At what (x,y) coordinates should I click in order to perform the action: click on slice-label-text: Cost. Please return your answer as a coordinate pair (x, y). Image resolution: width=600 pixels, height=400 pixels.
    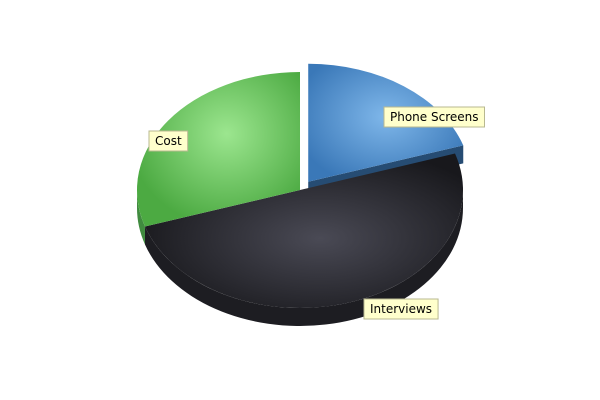
    Looking at the image, I should click on (168, 141).